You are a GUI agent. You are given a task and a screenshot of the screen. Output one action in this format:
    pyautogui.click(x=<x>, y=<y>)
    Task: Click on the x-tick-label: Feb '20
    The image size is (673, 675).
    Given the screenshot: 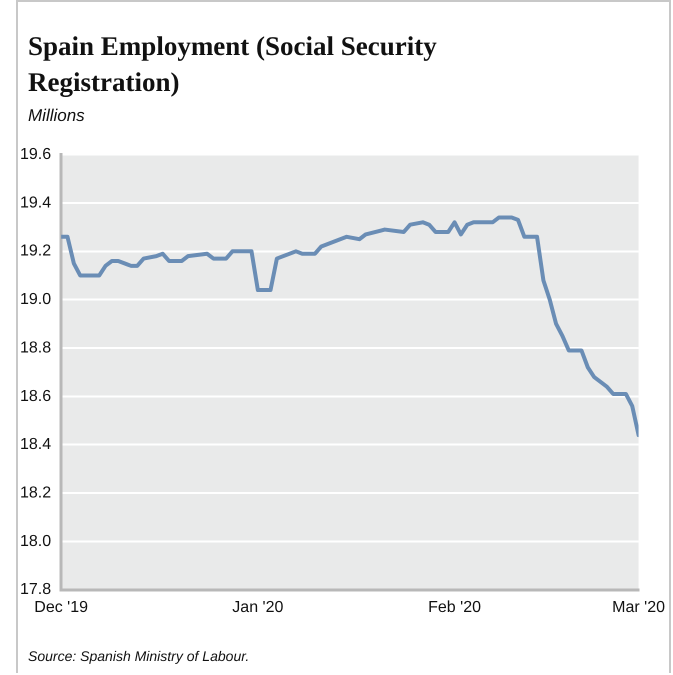 What is the action you would take?
    pyautogui.click(x=455, y=607)
    